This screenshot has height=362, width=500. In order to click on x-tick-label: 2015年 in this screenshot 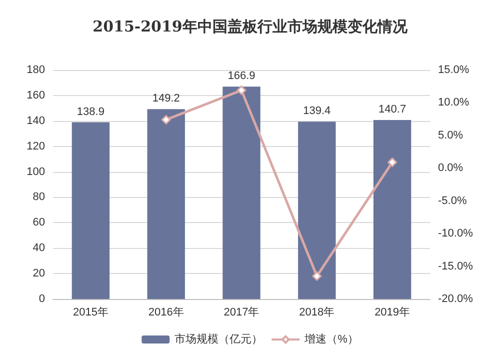, I will do `click(90, 312)`.